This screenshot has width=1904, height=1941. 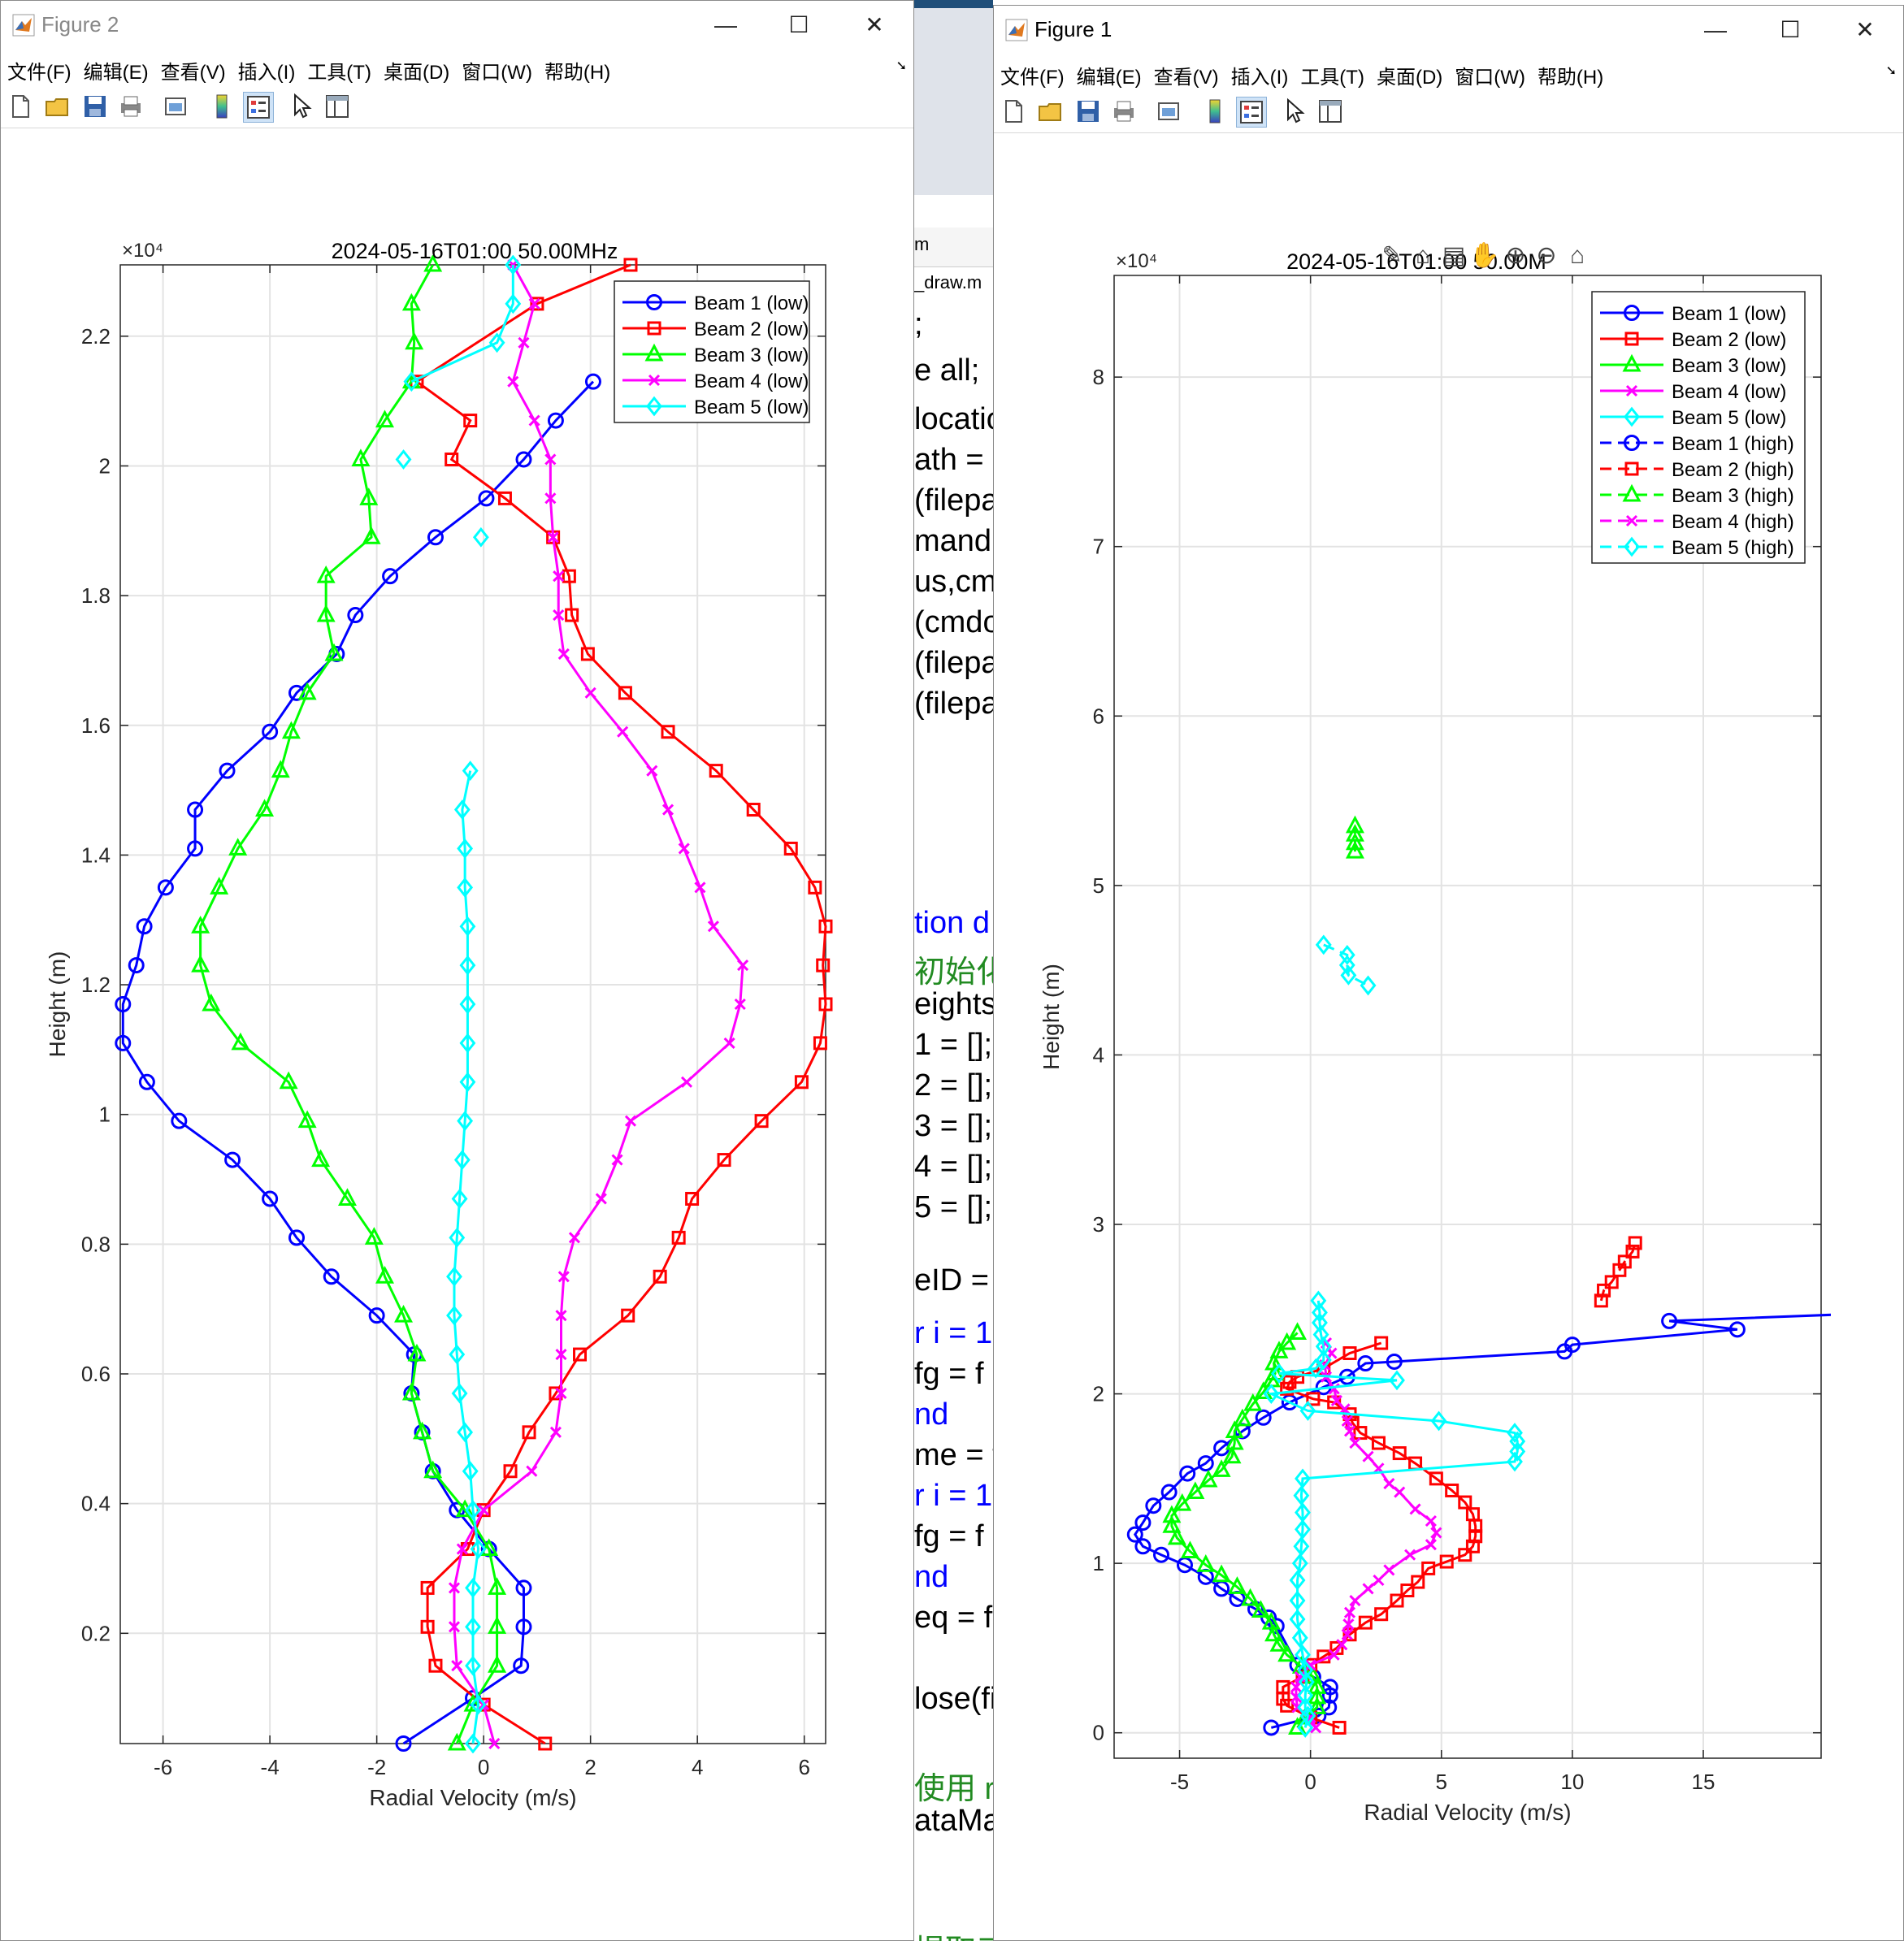 What do you see at coordinates (1733, 522) in the screenshot?
I see `legend-entry: Beam 4 (high)` at bounding box center [1733, 522].